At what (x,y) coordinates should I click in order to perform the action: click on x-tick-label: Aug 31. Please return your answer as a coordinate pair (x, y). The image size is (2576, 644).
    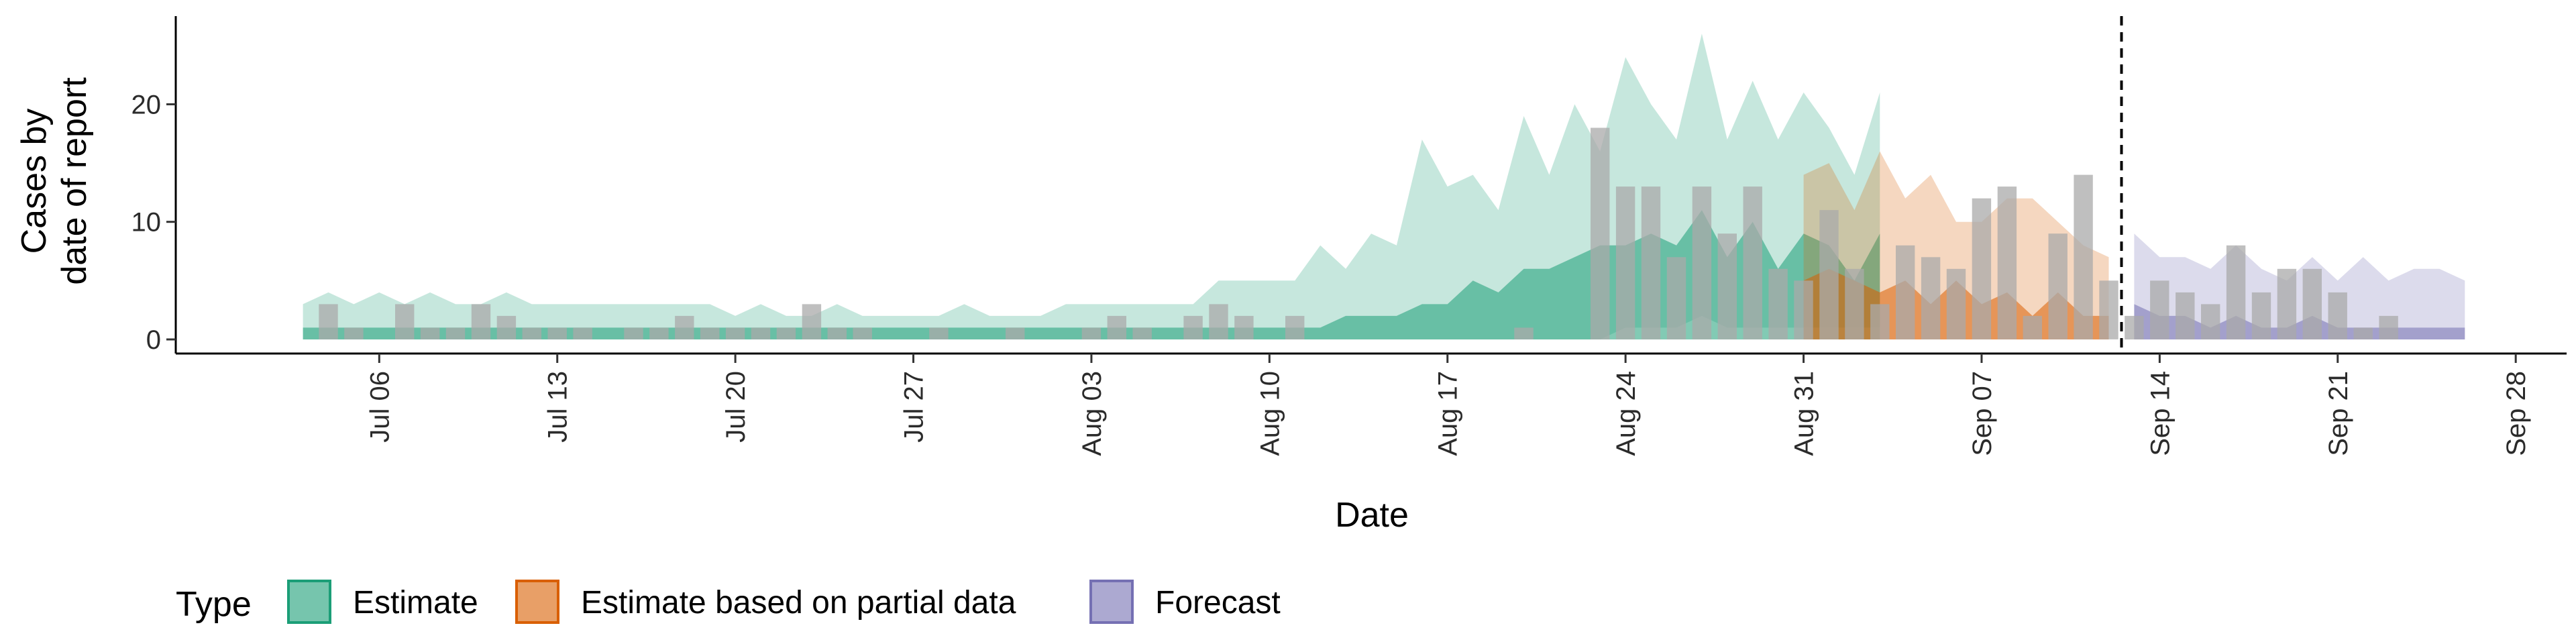
    Looking at the image, I should click on (1804, 413).